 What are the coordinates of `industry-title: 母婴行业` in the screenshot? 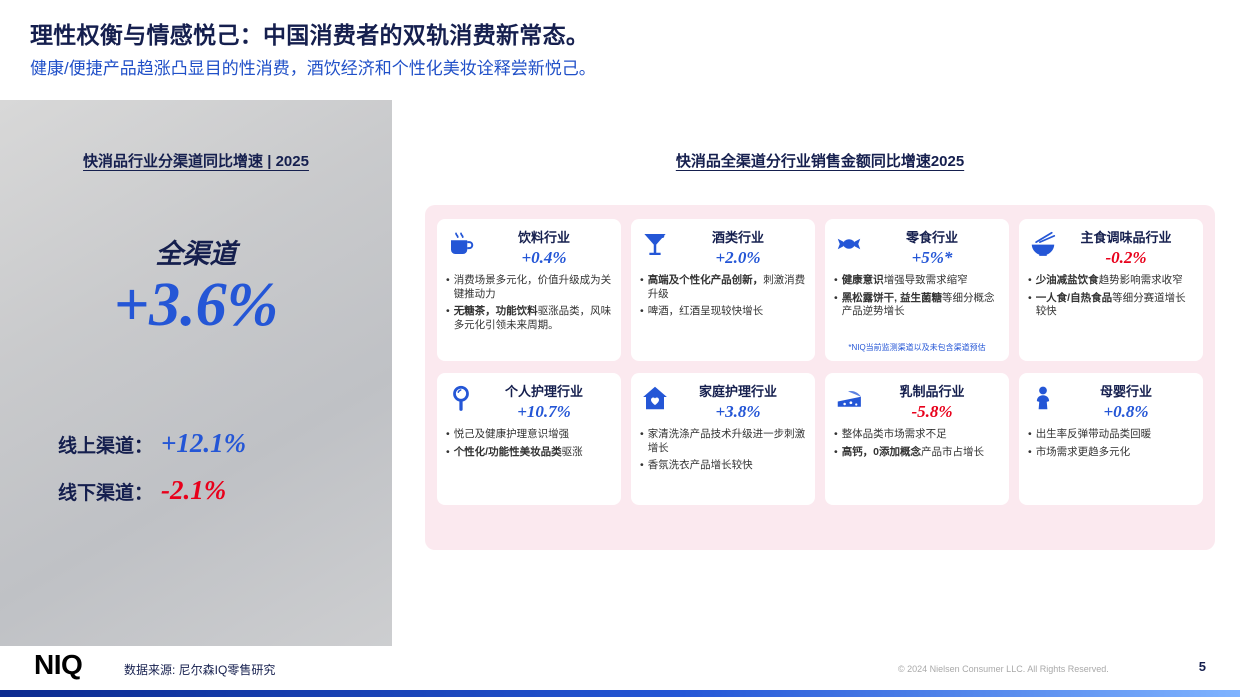 It's located at (1125, 391).